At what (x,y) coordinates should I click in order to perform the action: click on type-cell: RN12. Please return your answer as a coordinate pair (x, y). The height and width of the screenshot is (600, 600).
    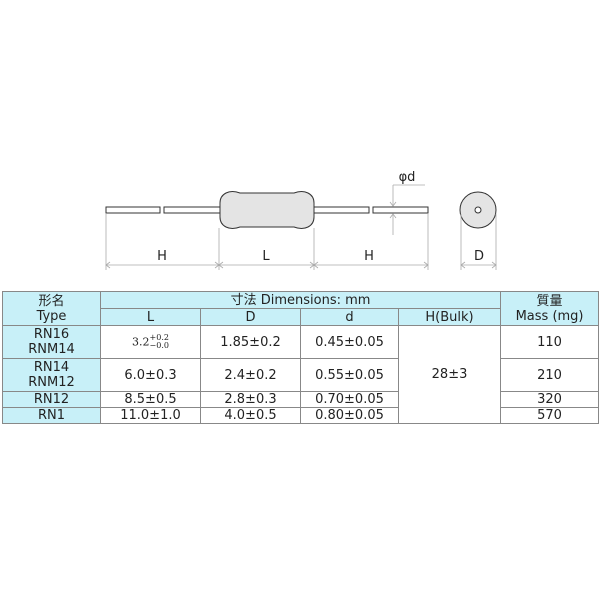
    Looking at the image, I should click on (51, 399).